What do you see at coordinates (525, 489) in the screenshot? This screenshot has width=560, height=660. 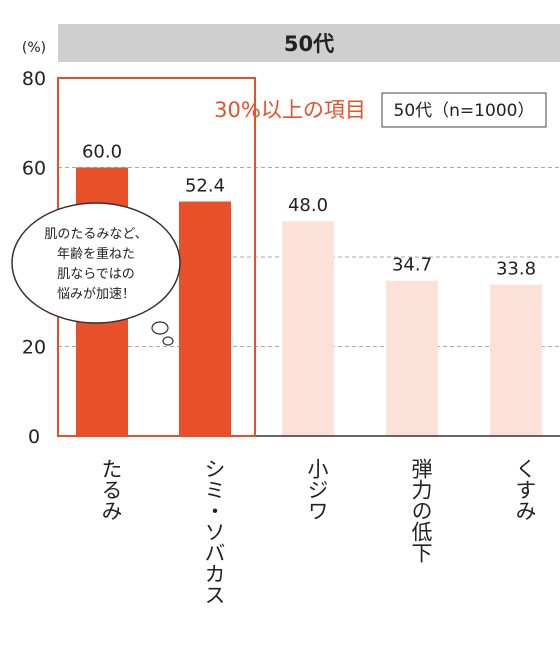 I see `category-label: くすみ` at bounding box center [525, 489].